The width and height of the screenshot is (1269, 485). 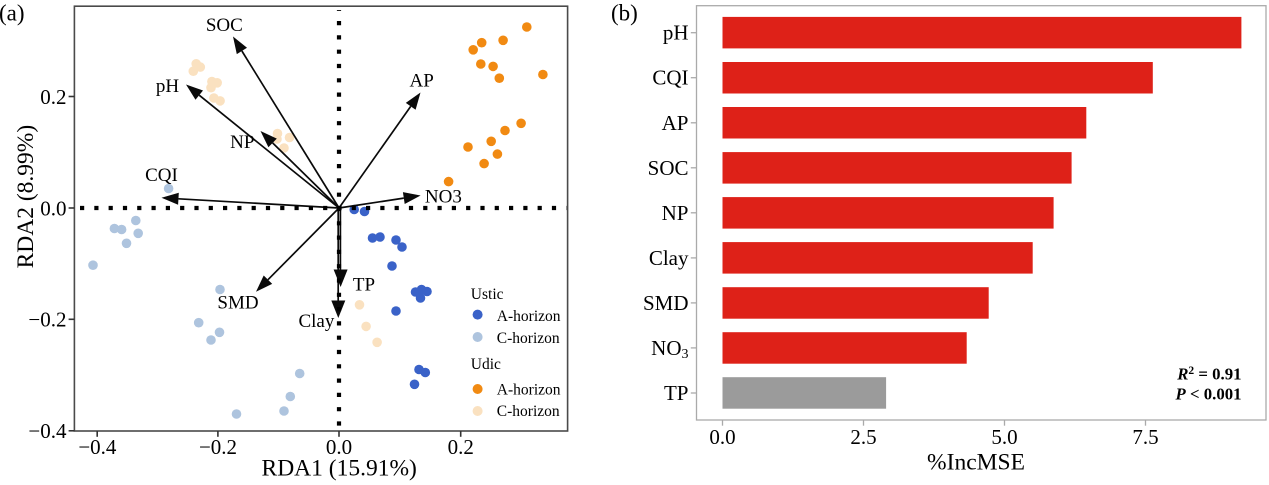 What do you see at coordinates (339, 469) in the screenshot?
I see `svg-text: RDA1 (15.91%)` at bounding box center [339, 469].